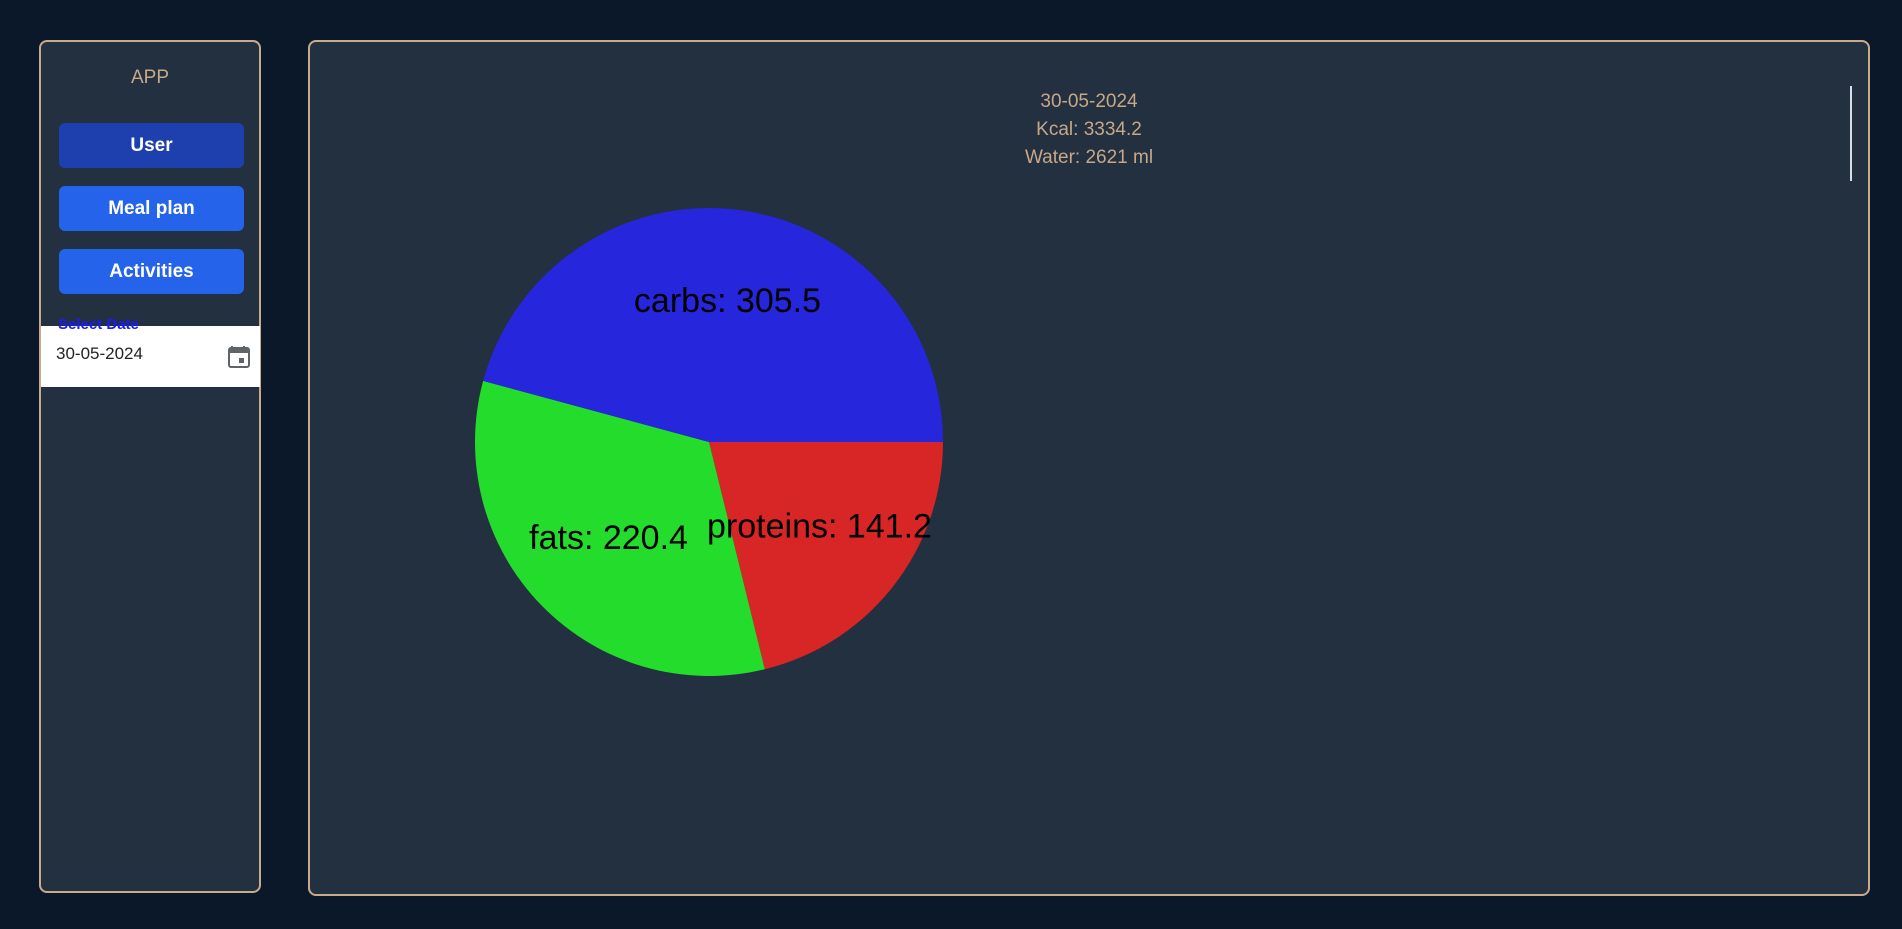  I want to click on date-picker: Select Date, so click(150, 351).